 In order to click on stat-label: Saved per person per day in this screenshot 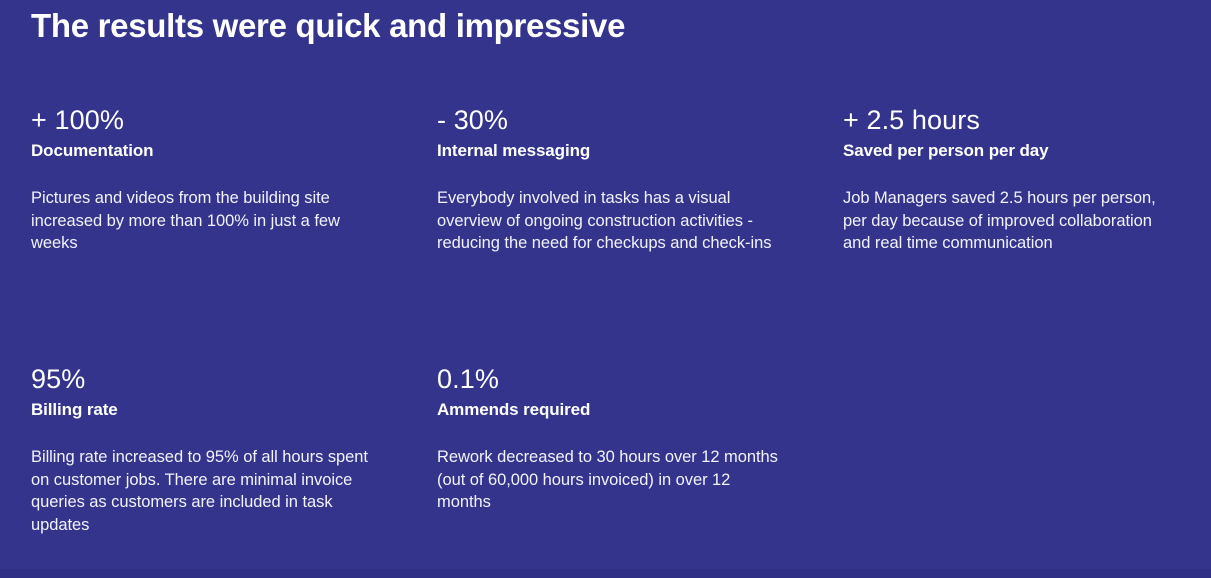, I will do `click(946, 150)`.